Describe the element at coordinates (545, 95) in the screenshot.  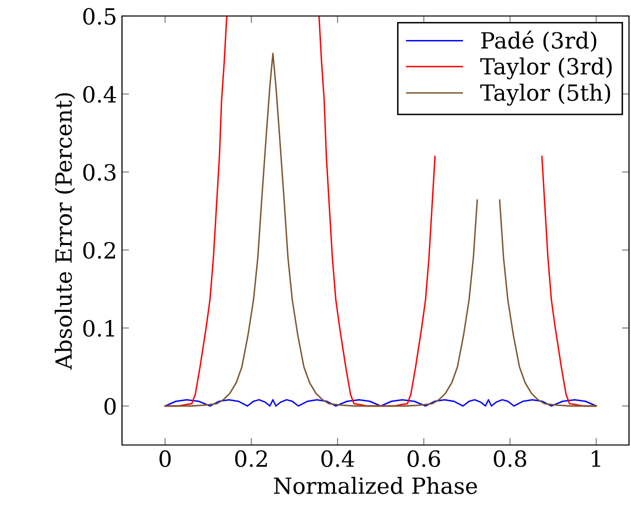
I see `legend-label: Taylor (5th)` at that location.